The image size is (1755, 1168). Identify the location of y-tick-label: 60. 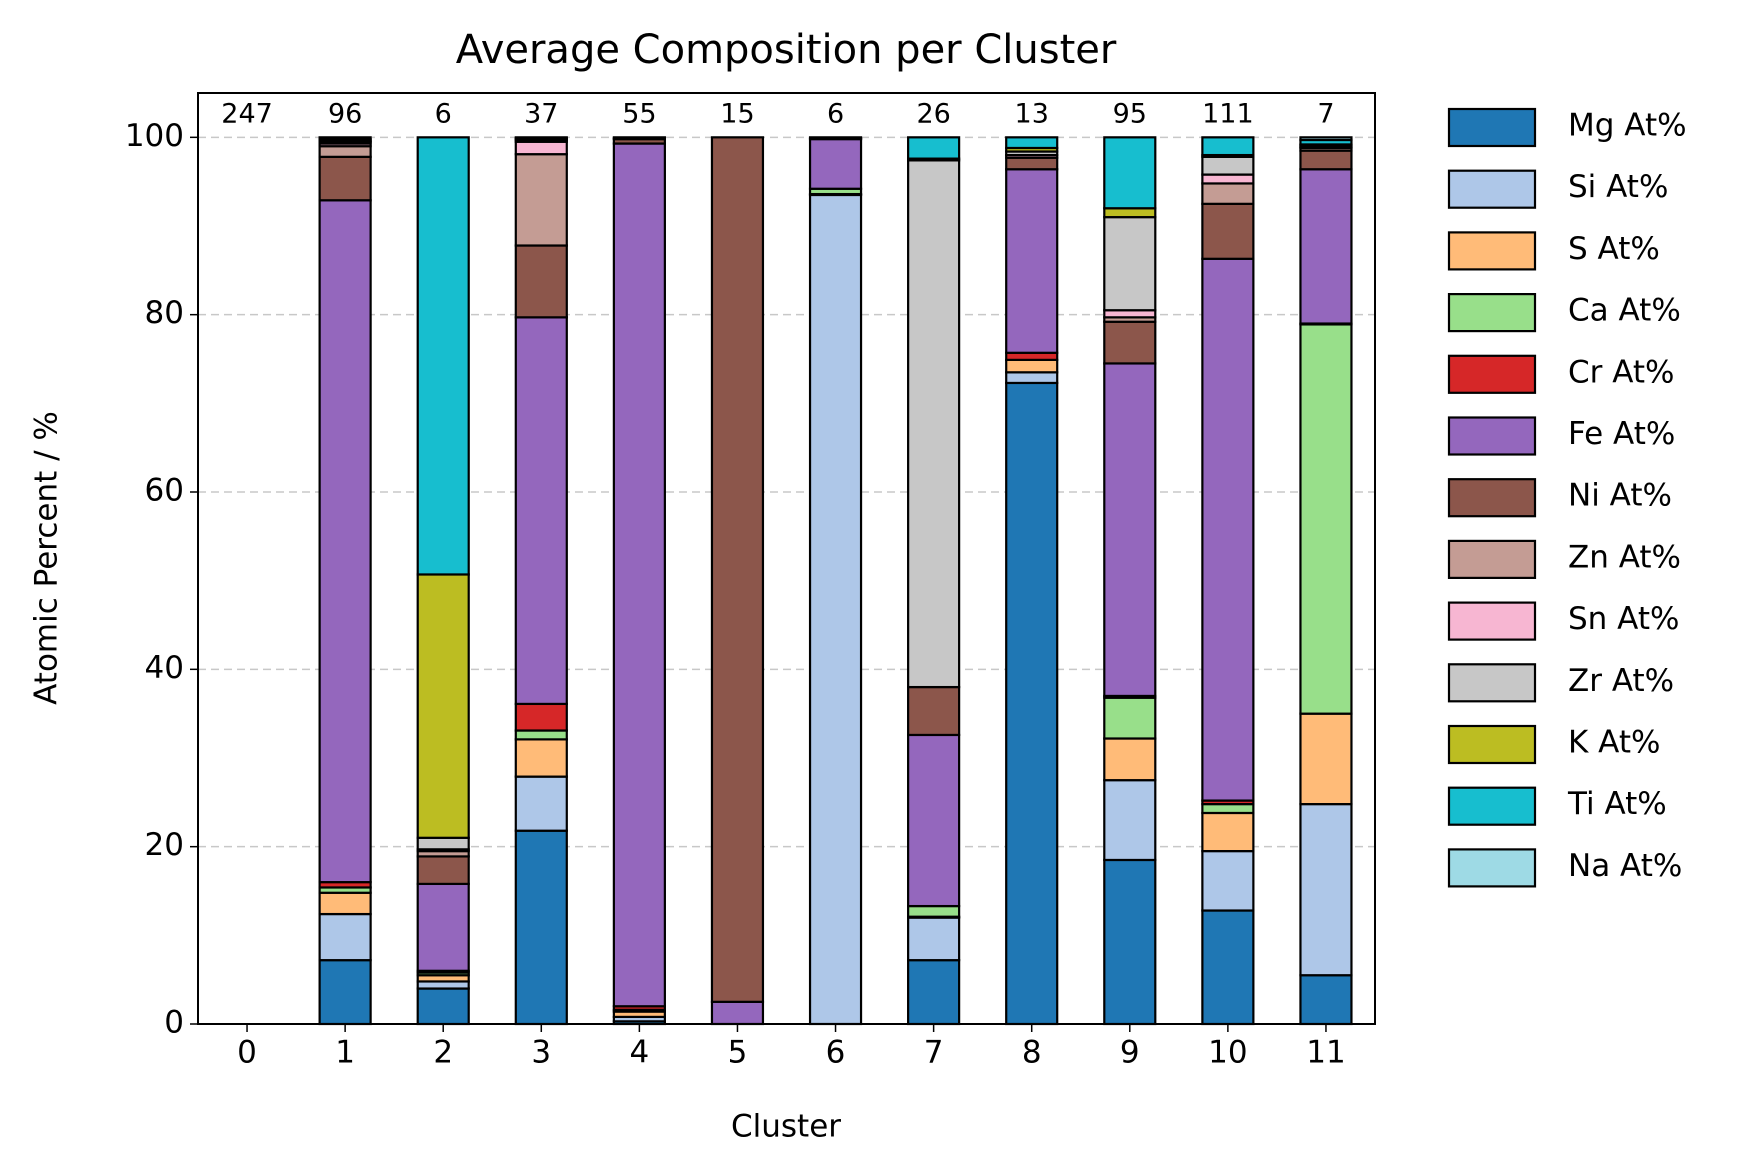
(164, 491).